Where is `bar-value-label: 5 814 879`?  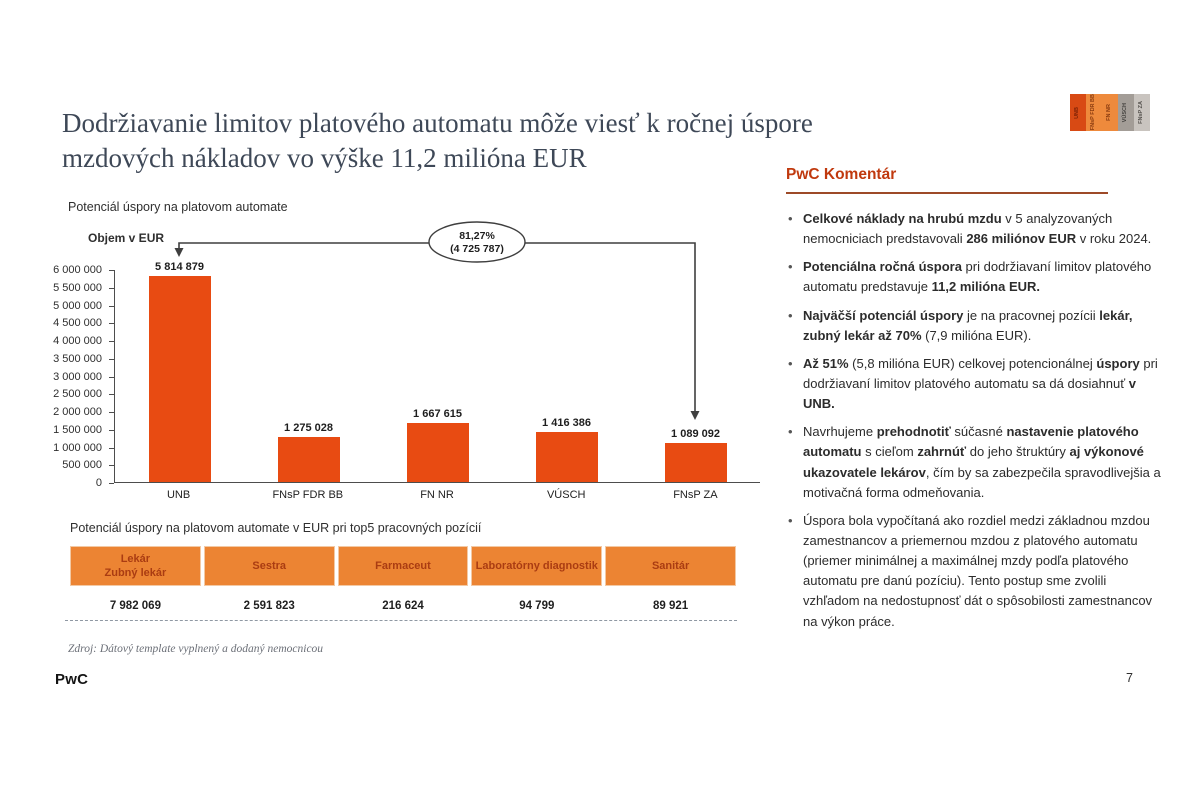 bar-value-label: 5 814 879 is located at coordinates (179, 266).